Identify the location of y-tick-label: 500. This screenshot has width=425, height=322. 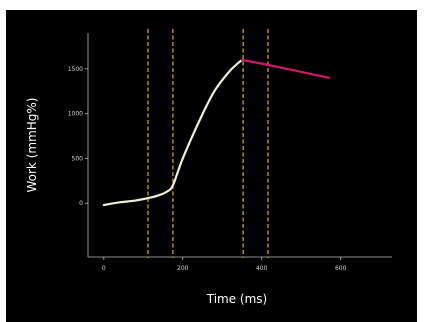
(78, 158).